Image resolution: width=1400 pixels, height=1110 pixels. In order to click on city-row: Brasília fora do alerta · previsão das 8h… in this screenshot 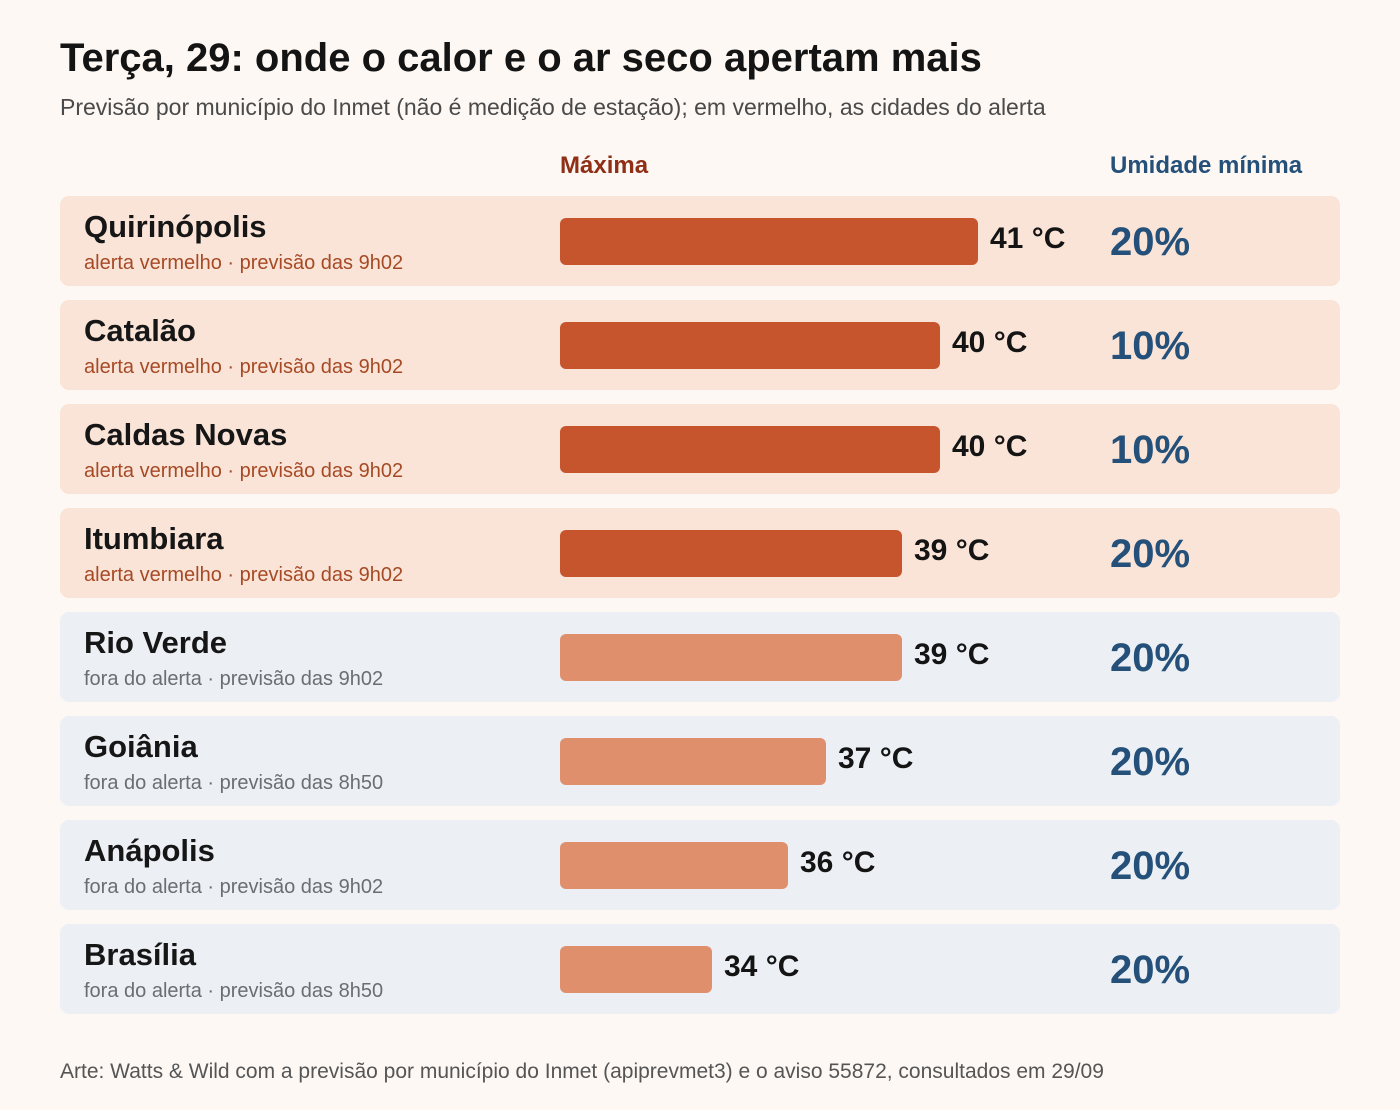, I will do `click(700, 969)`.